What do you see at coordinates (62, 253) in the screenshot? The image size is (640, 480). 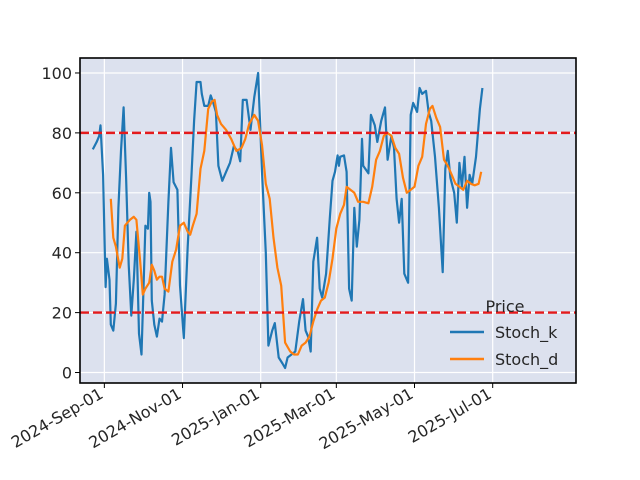 I see `y-tick-label: 40` at bounding box center [62, 253].